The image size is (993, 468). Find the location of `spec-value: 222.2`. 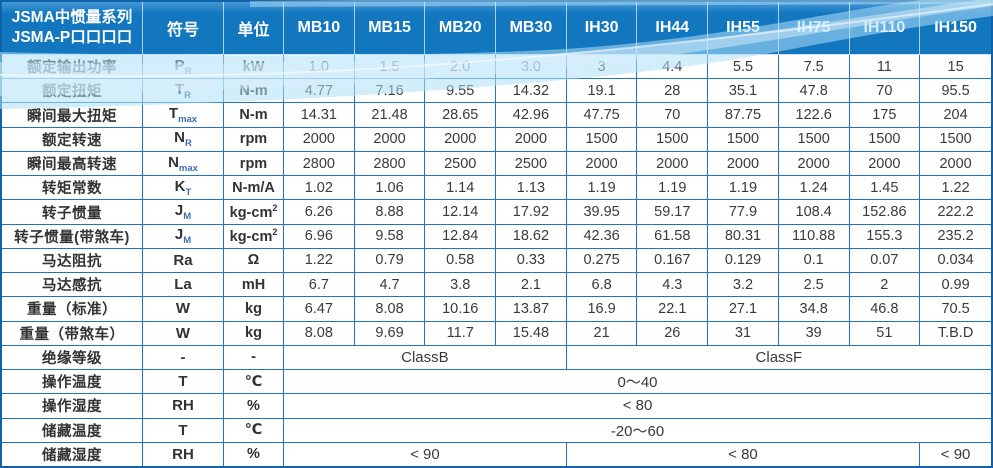

spec-value: 222.2 is located at coordinates (955, 212).